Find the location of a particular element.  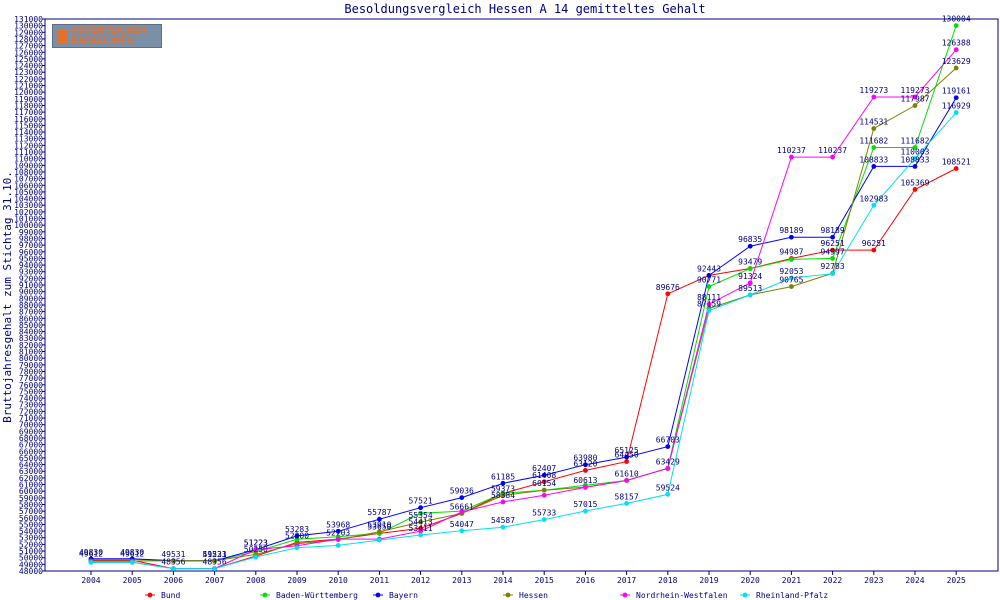

y-tick-label: 81000 is located at coordinates (31, 352).